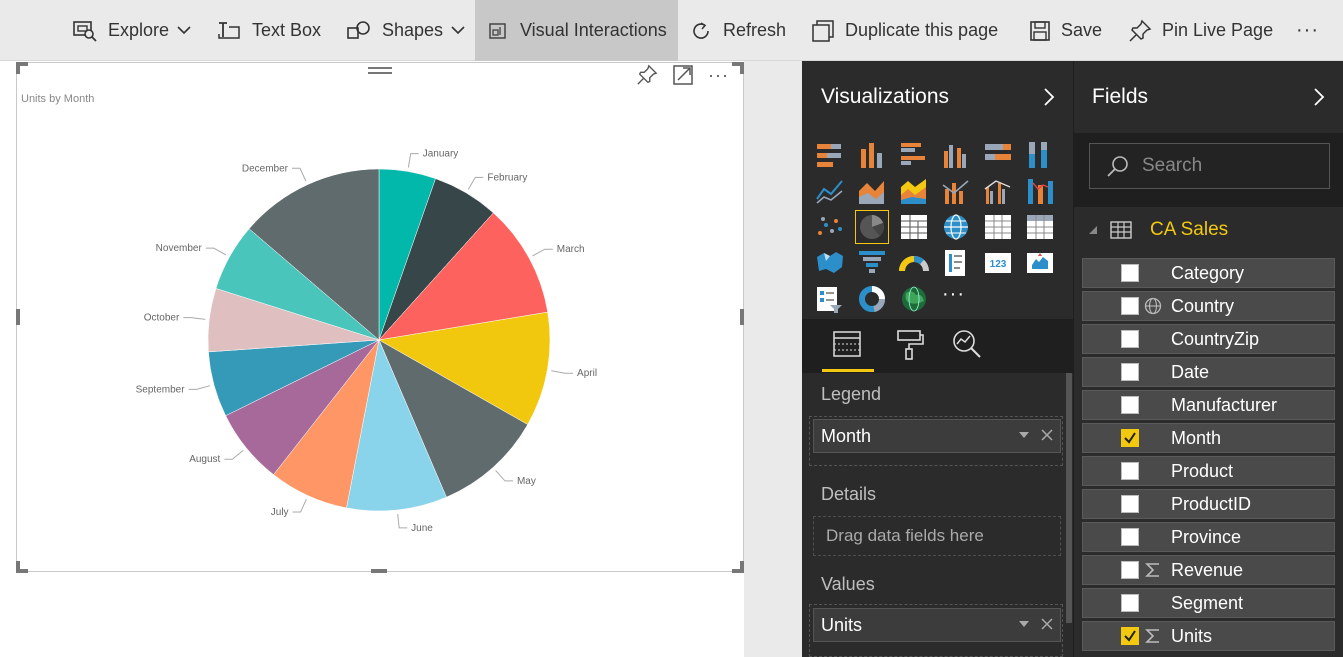 This screenshot has height=657, width=1343. I want to click on field-row-manufacturer: Manufacturer, so click(1208, 405).